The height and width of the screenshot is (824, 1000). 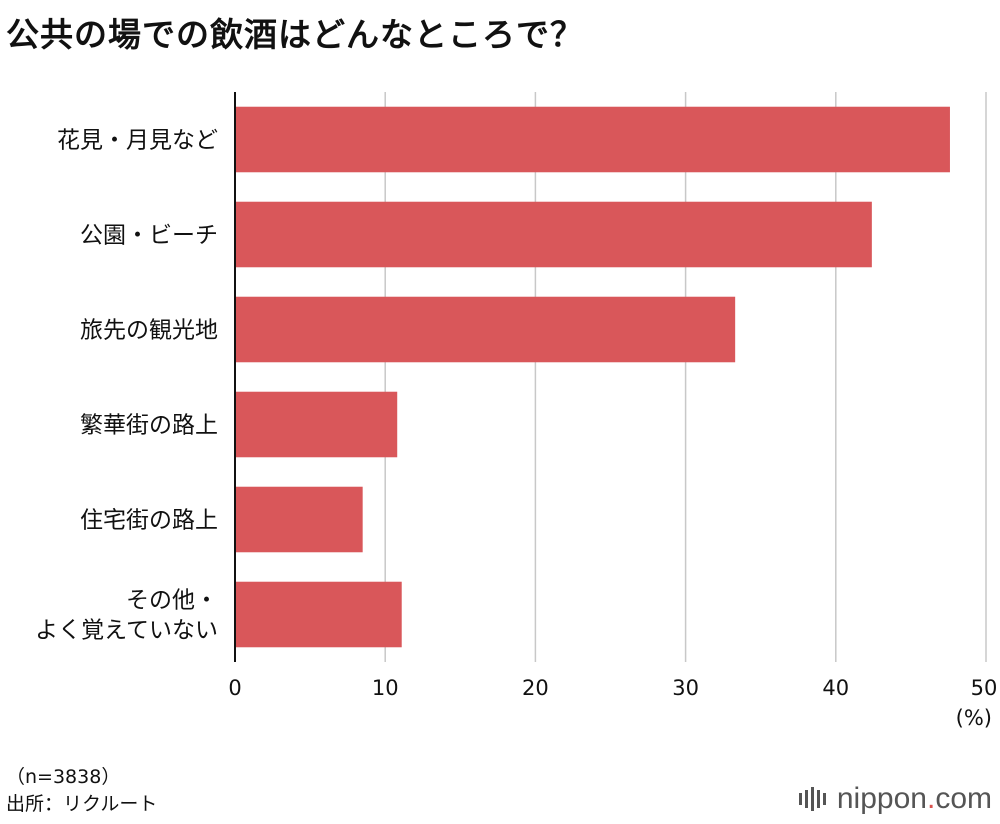 I want to click on x-tick-label: 30, so click(x=685, y=688).